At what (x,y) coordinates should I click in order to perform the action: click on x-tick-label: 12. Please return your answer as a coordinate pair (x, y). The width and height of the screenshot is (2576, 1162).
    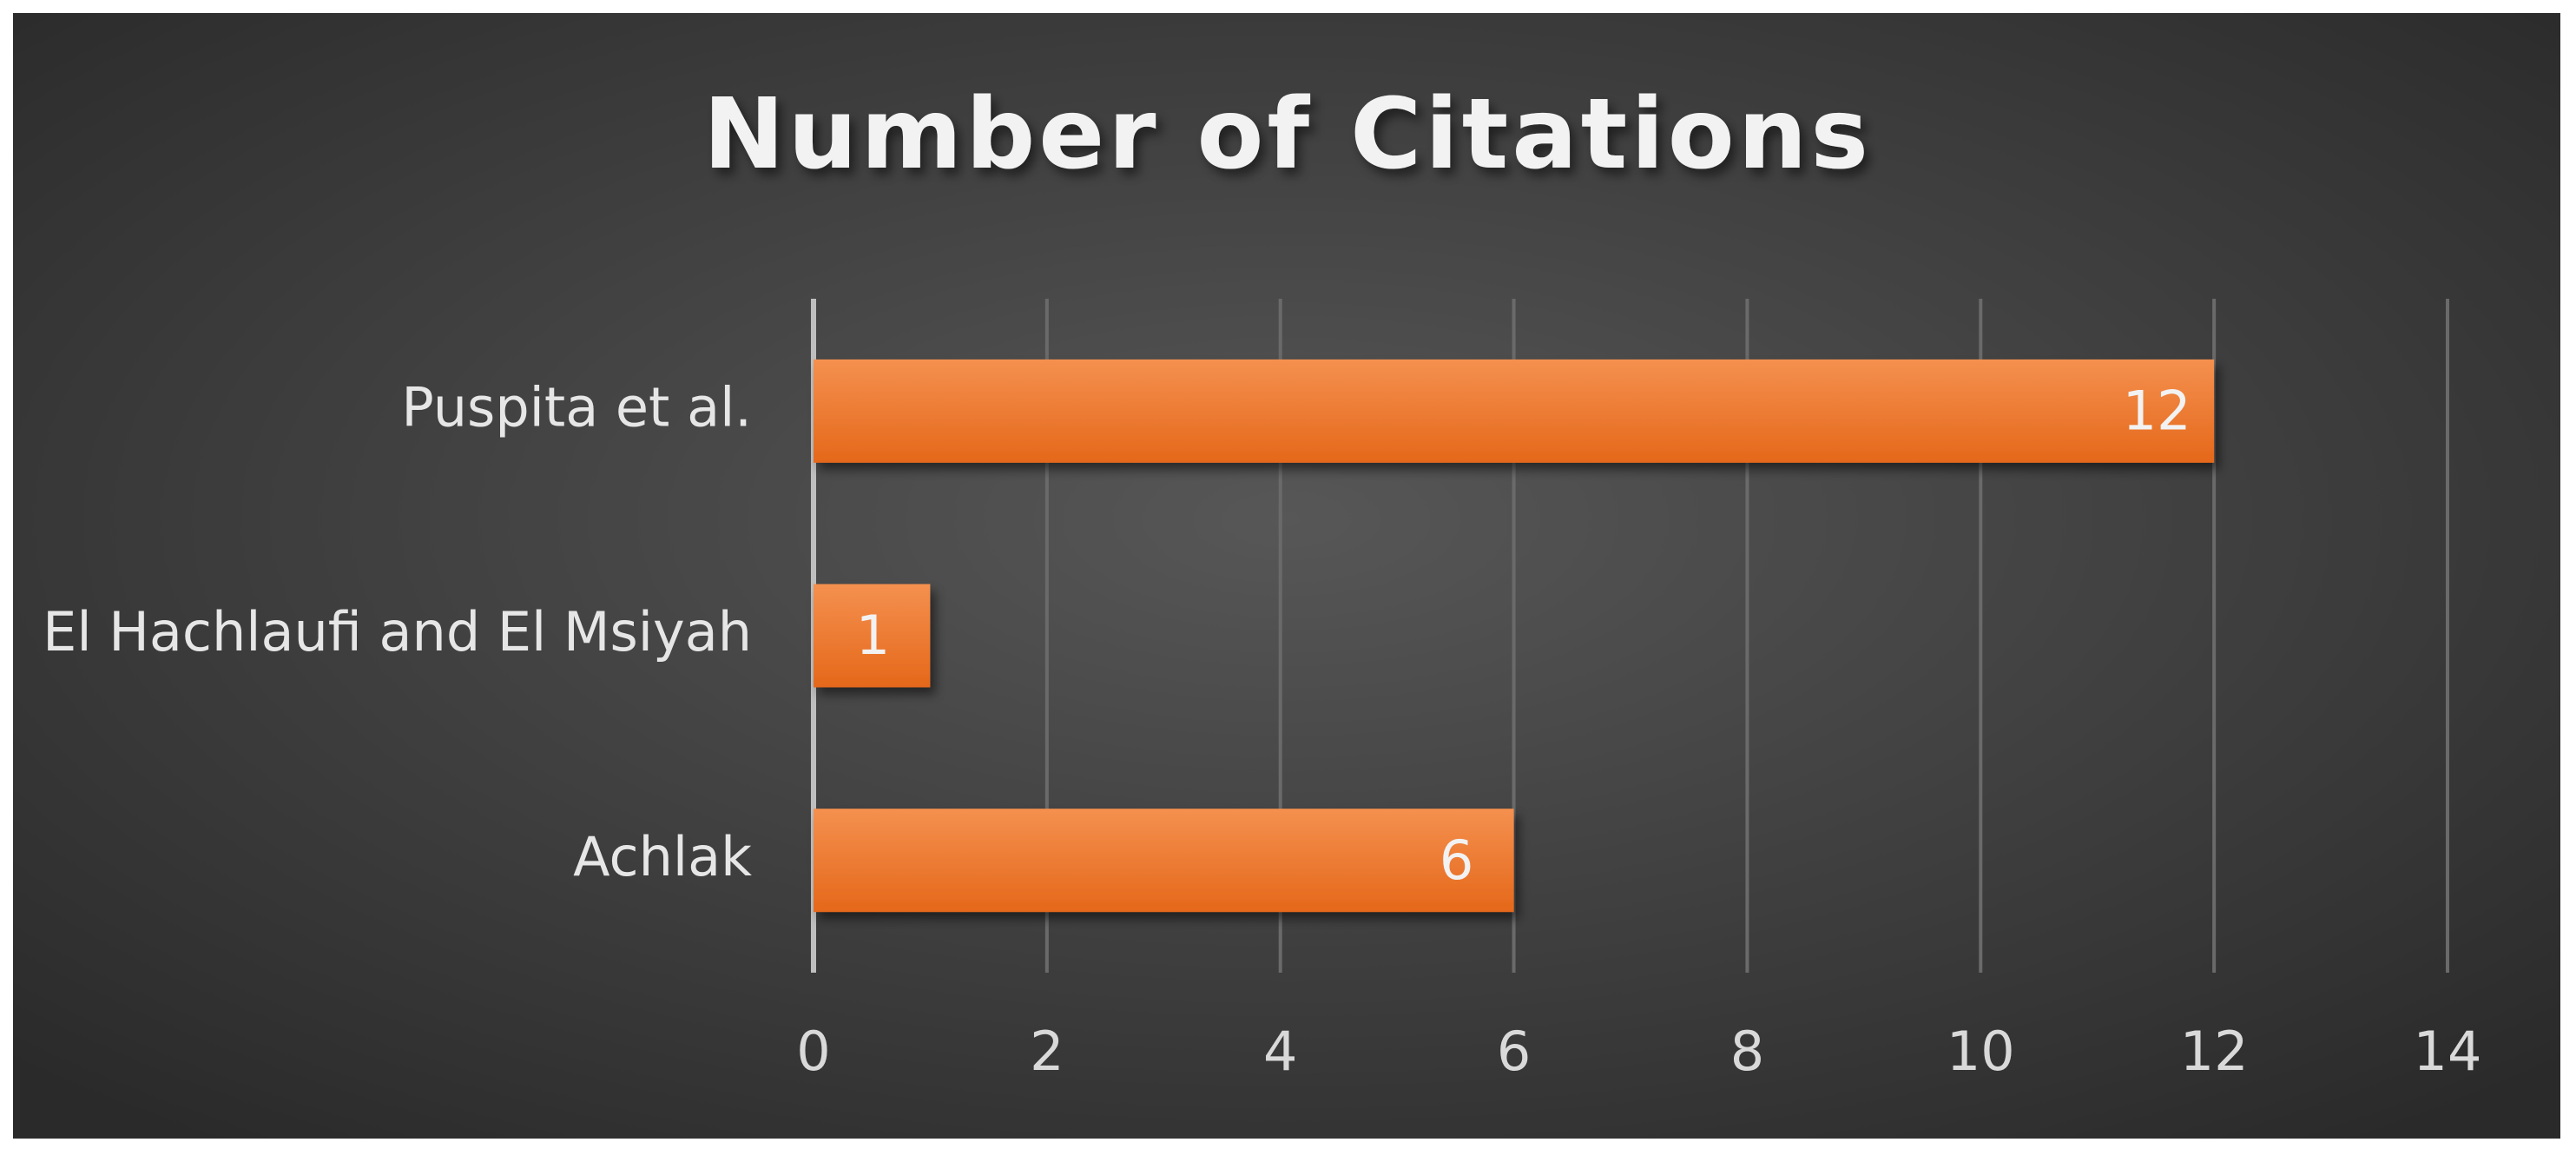
    Looking at the image, I should click on (2214, 1051).